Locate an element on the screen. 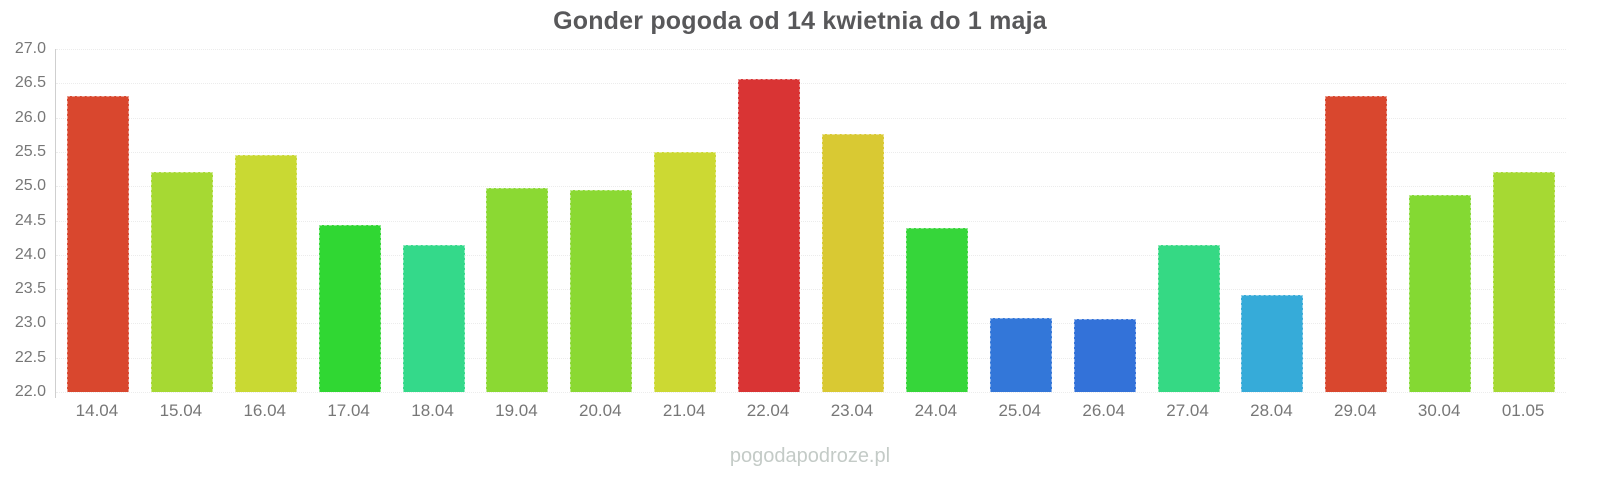 This screenshot has width=1600, height=480. bar-17.04 is located at coordinates (349, 308).